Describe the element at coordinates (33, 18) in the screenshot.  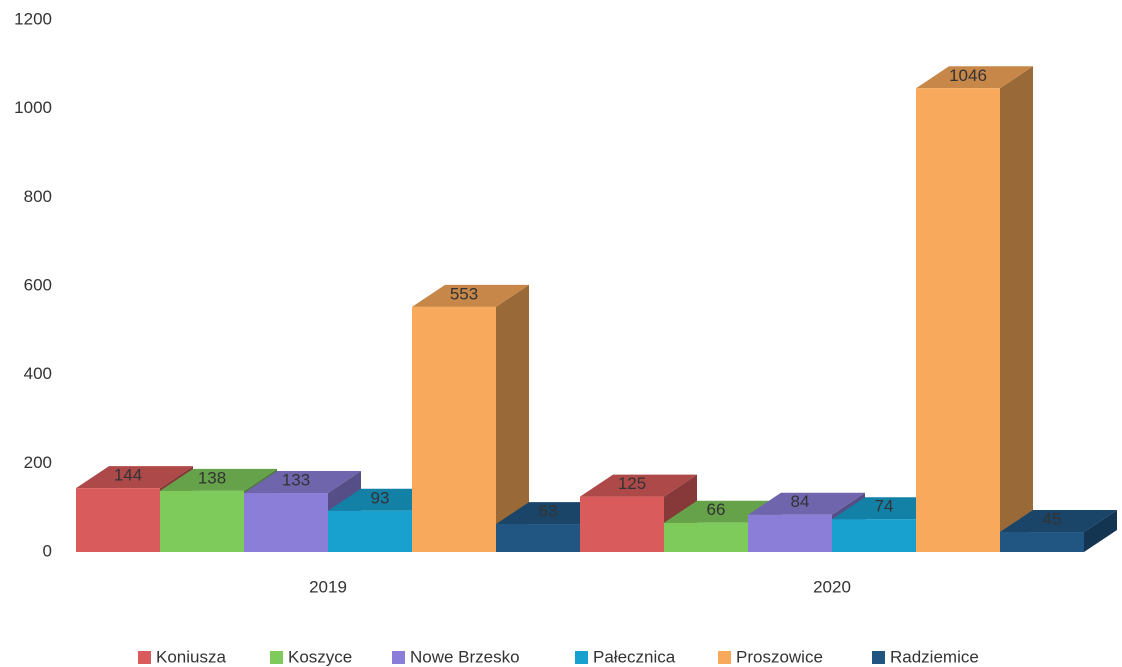
I see `y-tick-label: 1200` at that location.